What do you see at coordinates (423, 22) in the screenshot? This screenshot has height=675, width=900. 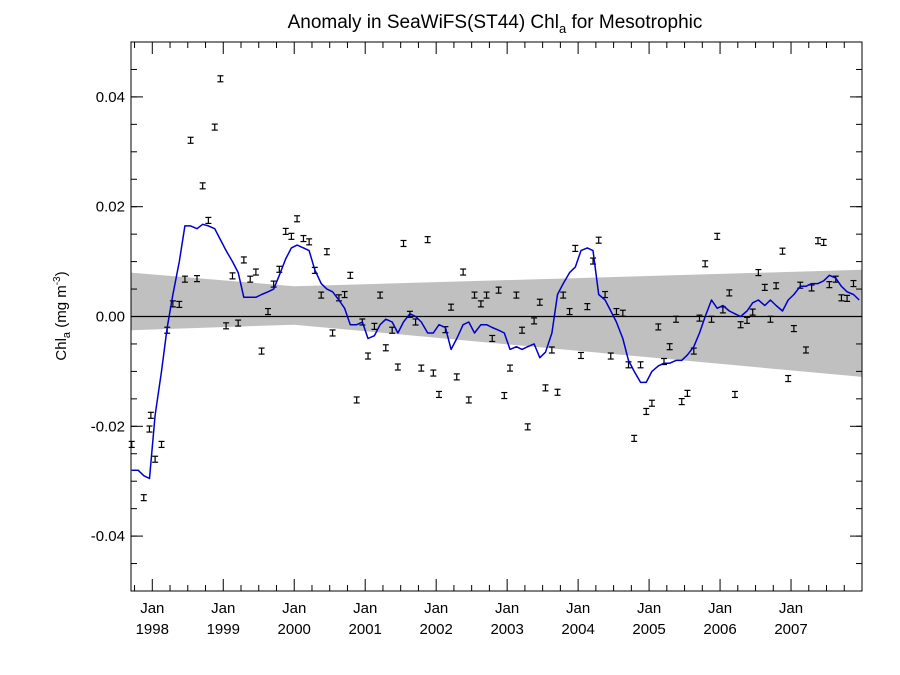 I see `chart-title-main: Anomaly in SeaWiFS(ST44) Chl` at bounding box center [423, 22].